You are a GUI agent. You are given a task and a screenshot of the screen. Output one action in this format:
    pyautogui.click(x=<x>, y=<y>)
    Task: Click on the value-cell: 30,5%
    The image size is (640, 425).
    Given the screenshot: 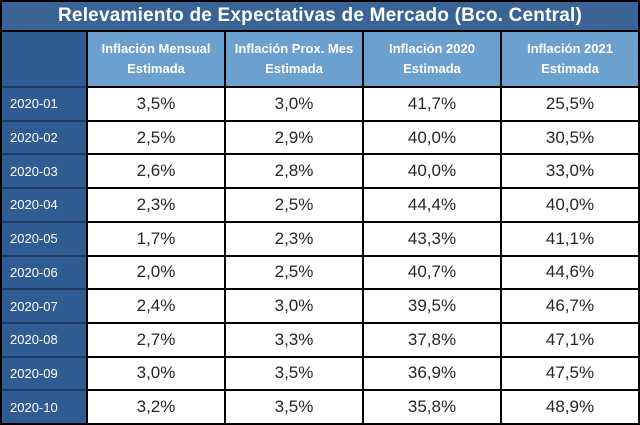 What is the action you would take?
    pyautogui.click(x=570, y=137)
    